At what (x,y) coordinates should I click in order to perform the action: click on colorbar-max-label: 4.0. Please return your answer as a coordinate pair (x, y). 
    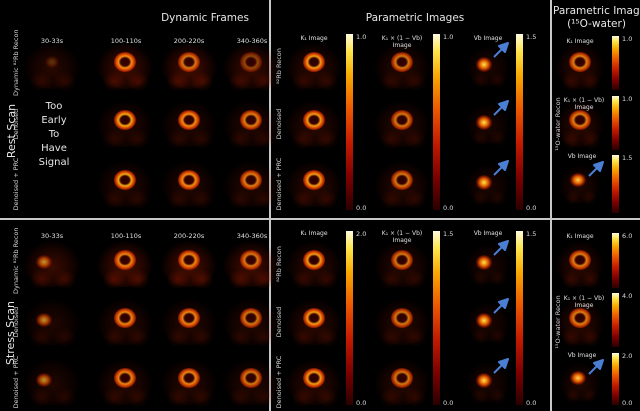
    Looking at the image, I should click on (627, 296).